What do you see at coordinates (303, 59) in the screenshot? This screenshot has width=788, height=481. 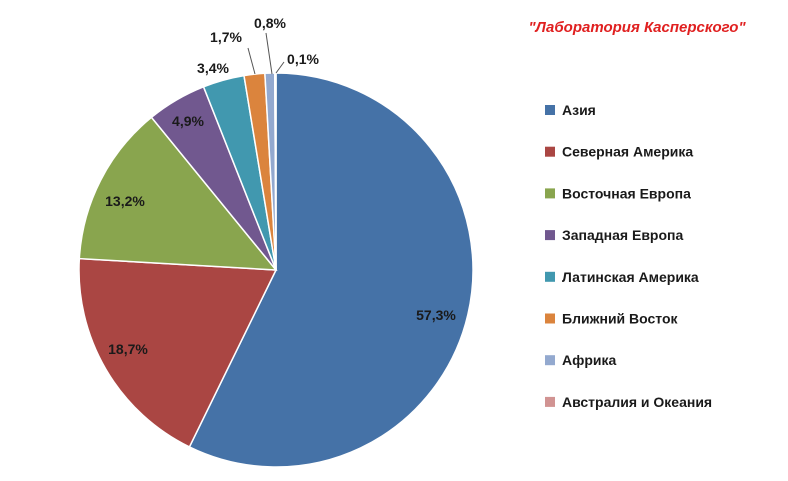 I see `data-label: 0,1%` at bounding box center [303, 59].